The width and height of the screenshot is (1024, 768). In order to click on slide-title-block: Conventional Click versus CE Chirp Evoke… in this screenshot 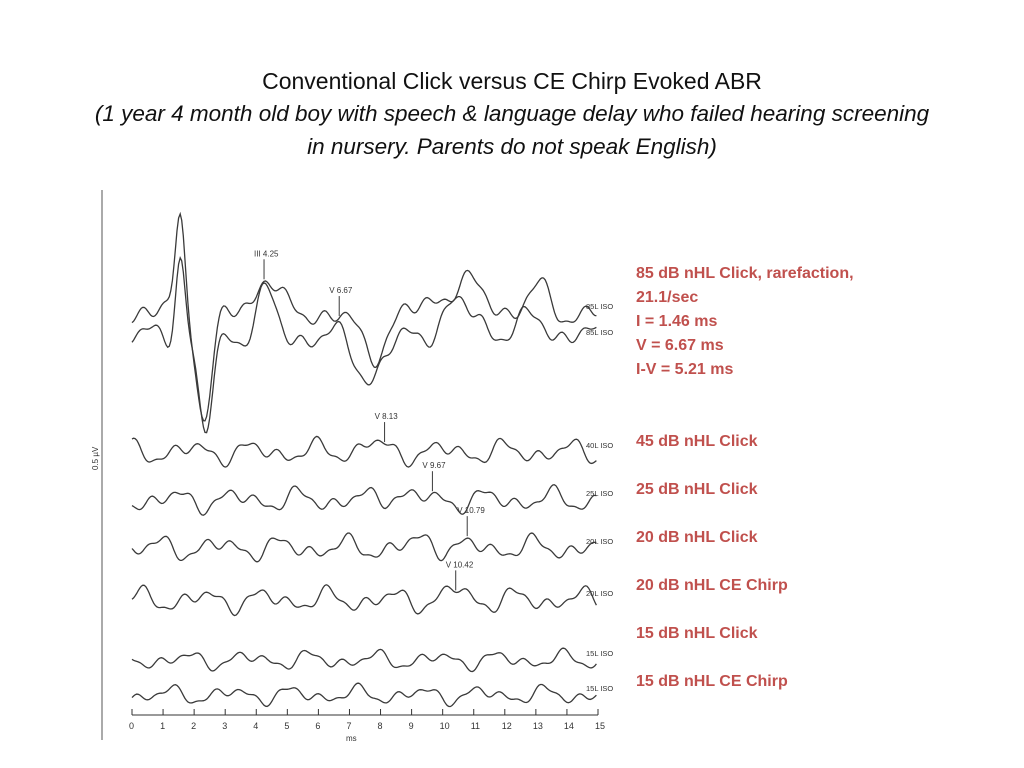, I will do `click(512, 114)`.